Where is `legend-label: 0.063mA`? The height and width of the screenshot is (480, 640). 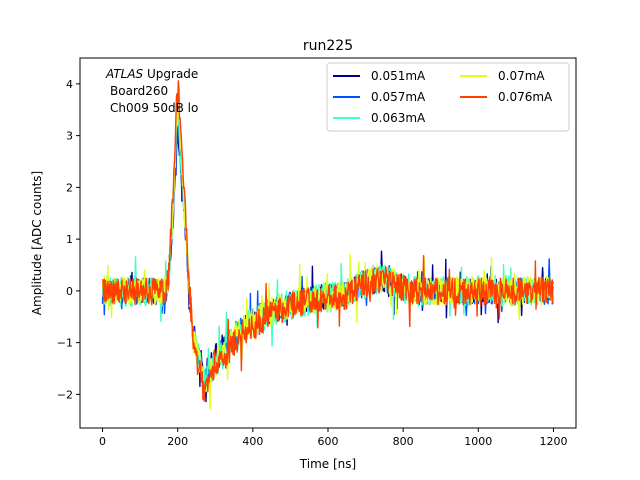 legend-label: 0.063mA is located at coordinates (398, 118).